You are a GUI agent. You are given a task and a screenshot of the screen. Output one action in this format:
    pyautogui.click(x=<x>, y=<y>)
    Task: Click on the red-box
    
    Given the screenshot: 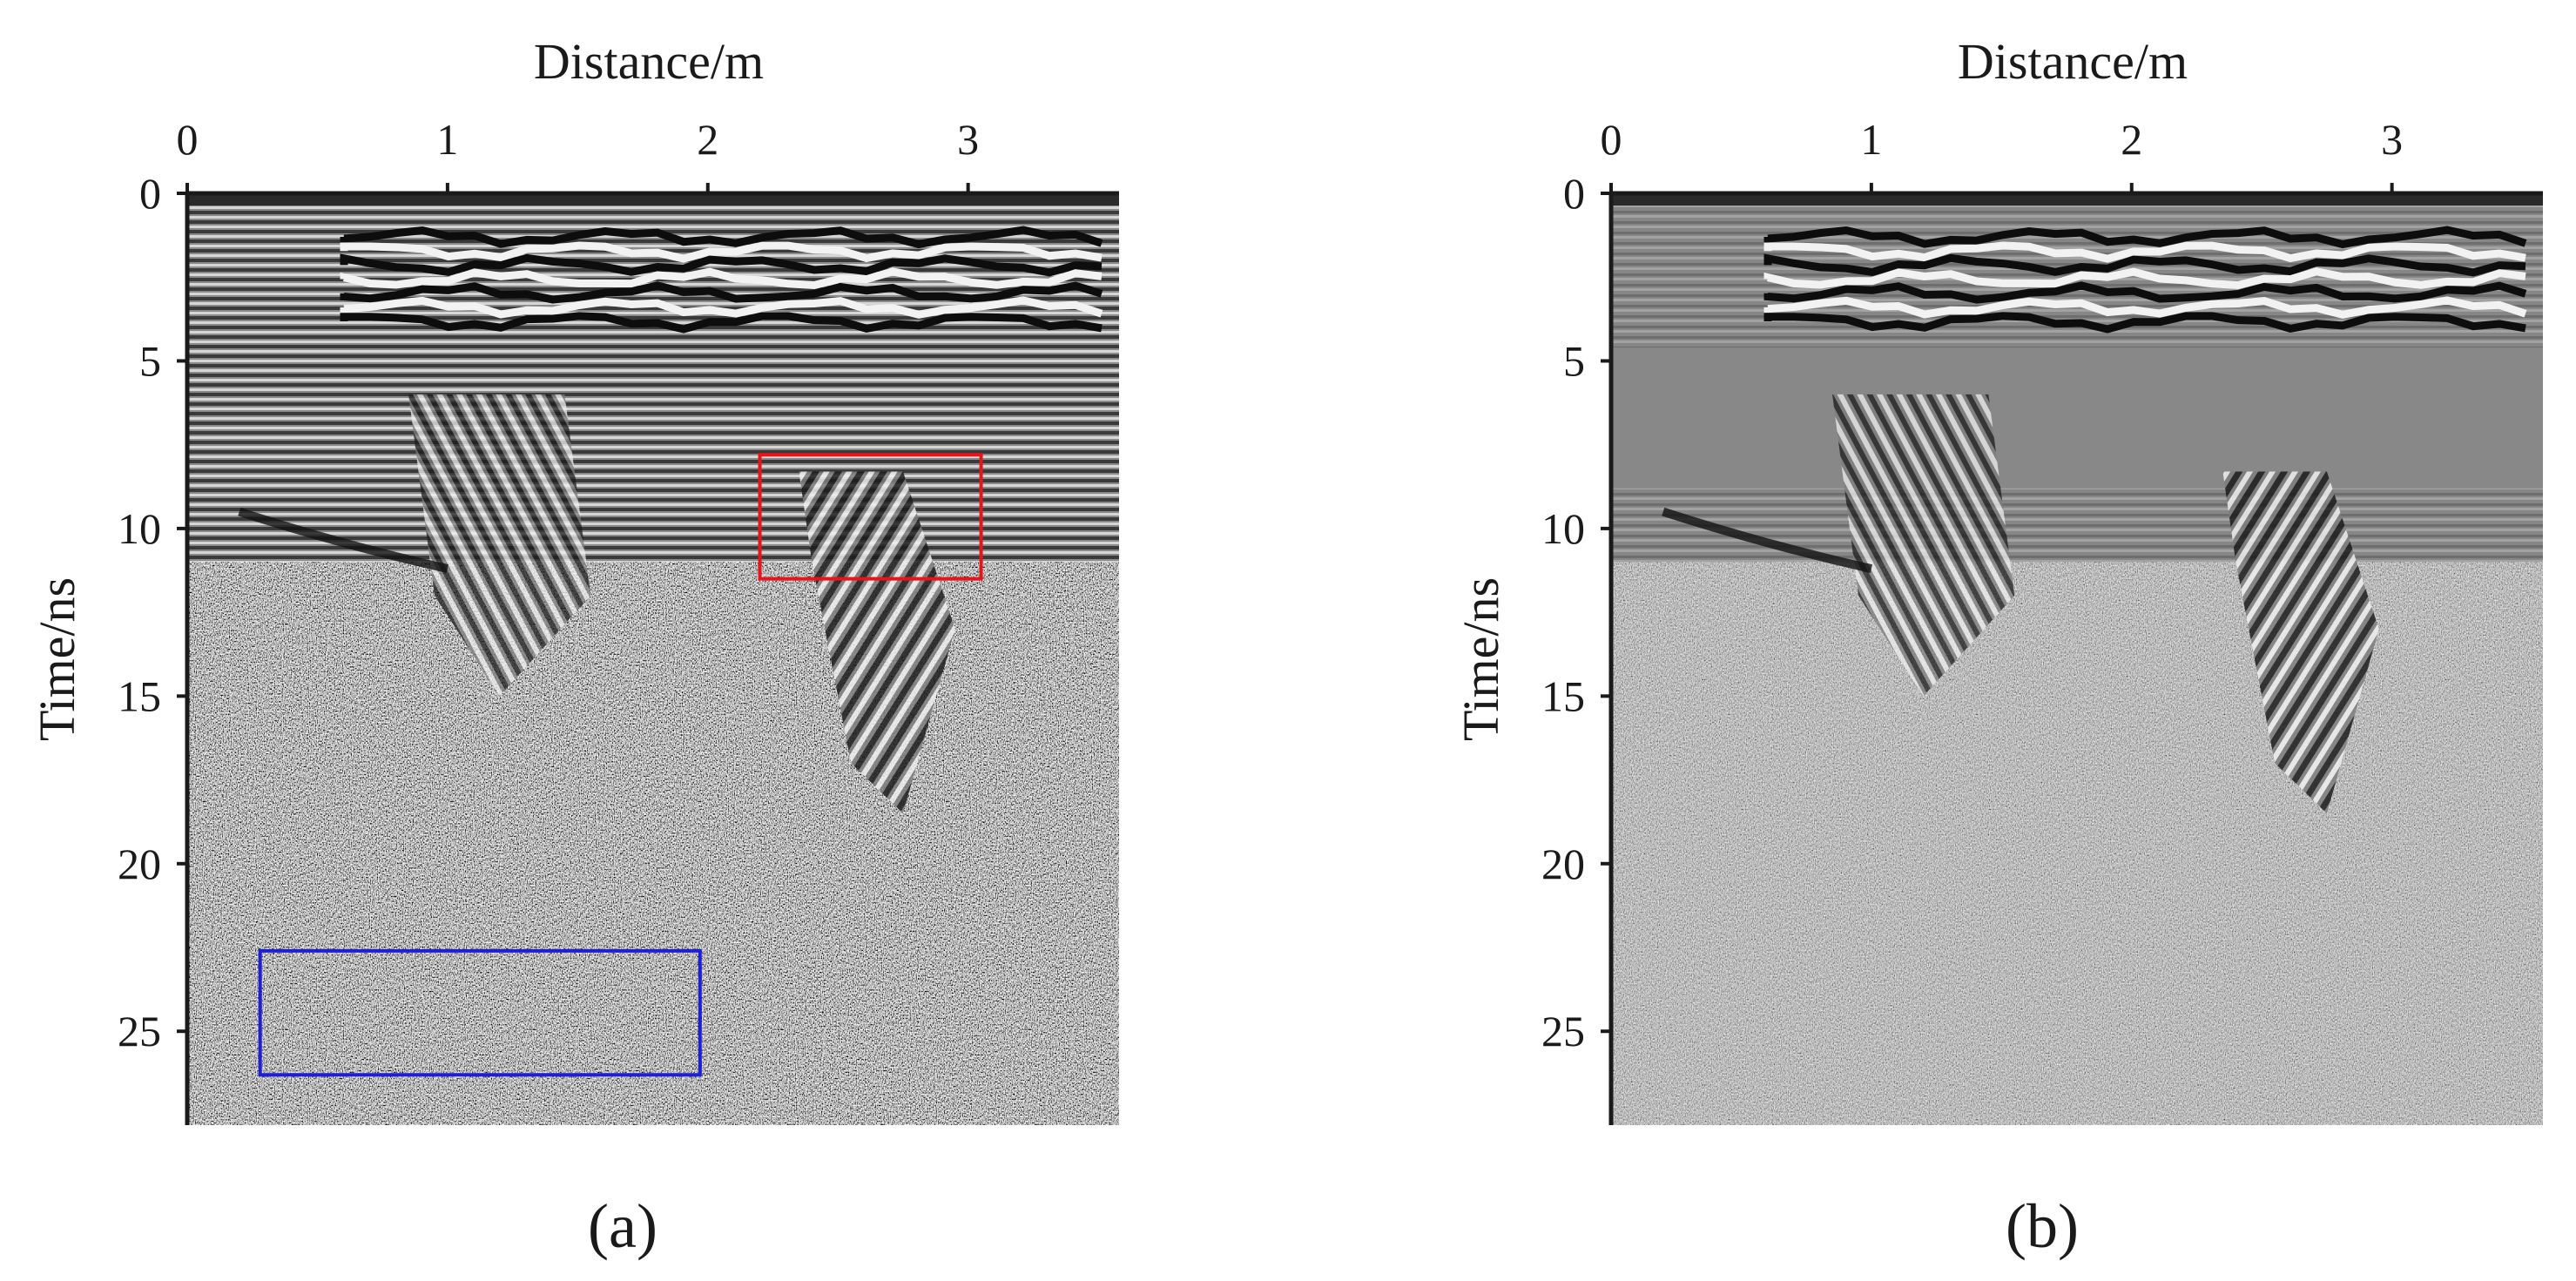 What is the action you would take?
    pyautogui.click(x=871, y=517)
    